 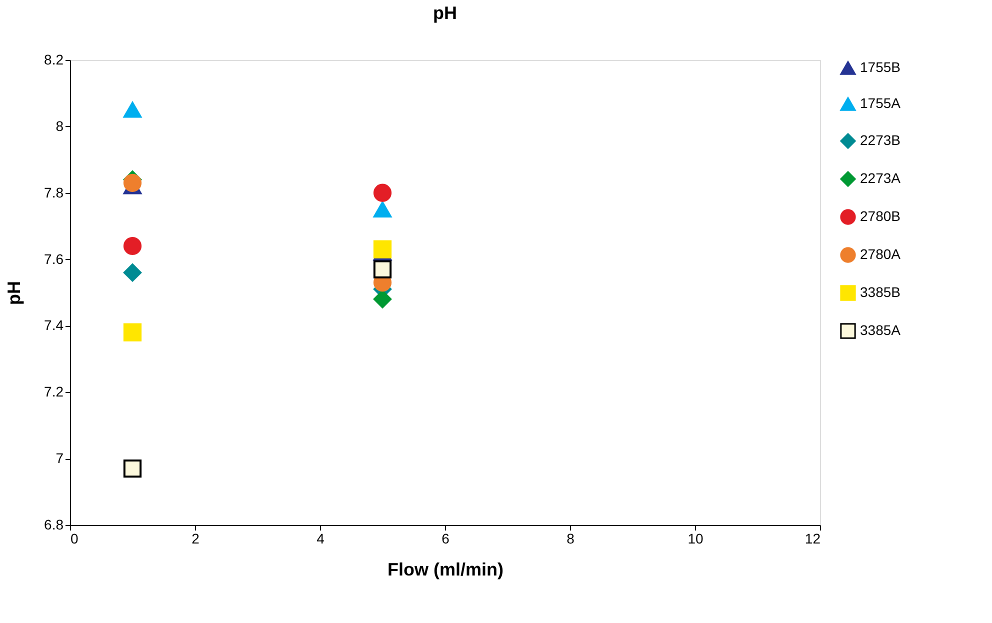 What do you see at coordinates (60, 126) in the screenshot?
I see `y-tick-label: 8` at bounding box center [60, 126].